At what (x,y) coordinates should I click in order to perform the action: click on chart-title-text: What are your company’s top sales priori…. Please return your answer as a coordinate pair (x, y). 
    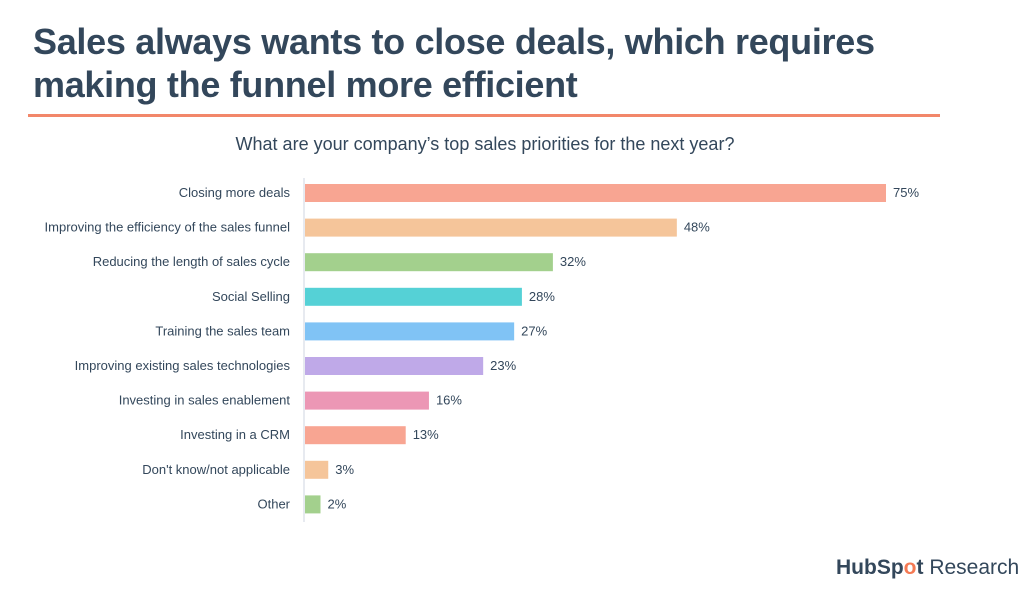
    Looking at the image, I should click on (485, 144).